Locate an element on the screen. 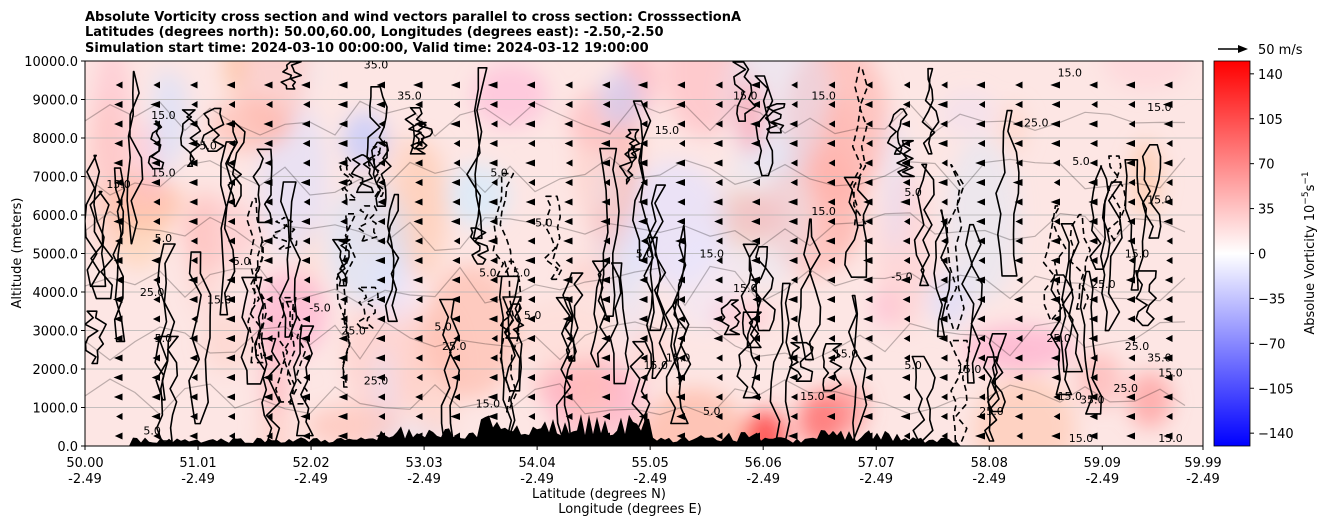 The width and height of the screenshot is (1332, 526). contour-label: 5.0 is located at coordinates (522, 273).